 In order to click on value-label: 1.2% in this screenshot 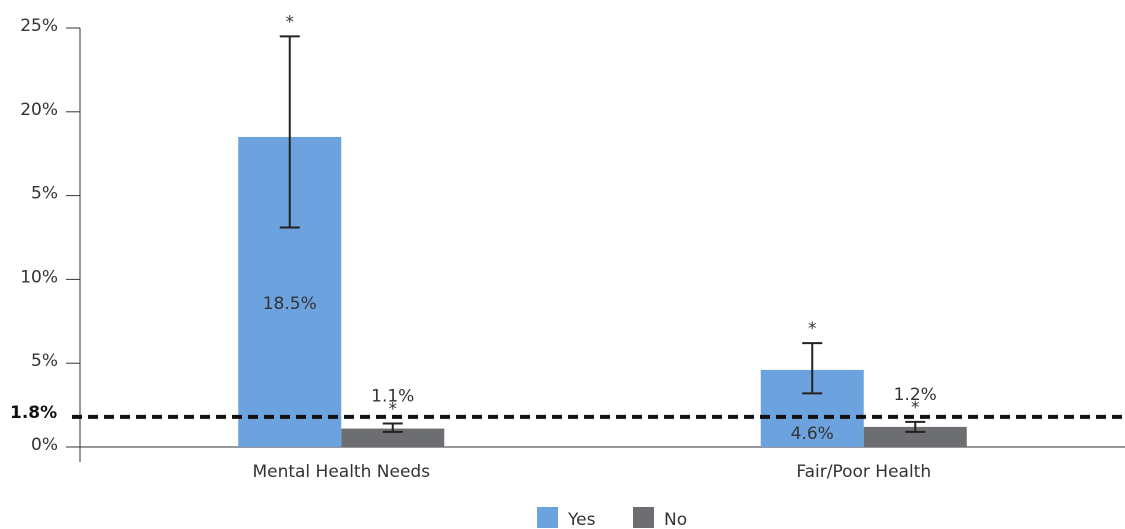, I will do `click(915, 395)`.